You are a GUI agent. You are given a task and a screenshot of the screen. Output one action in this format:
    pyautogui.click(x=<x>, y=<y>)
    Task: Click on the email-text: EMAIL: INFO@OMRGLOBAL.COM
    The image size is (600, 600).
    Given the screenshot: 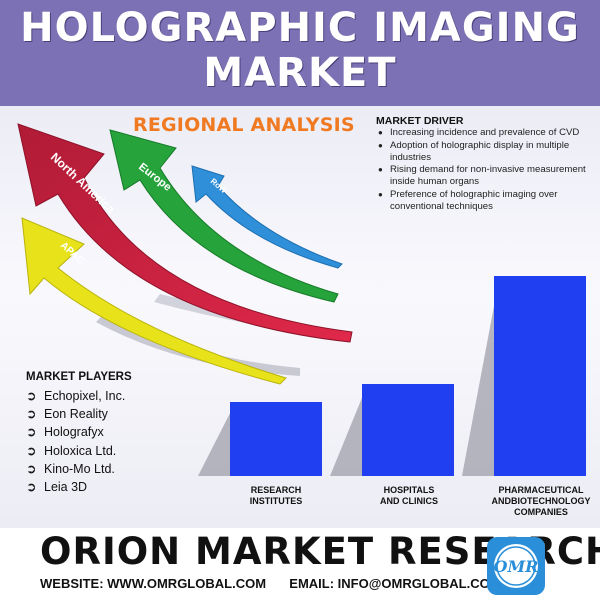 What is the action you would take?
    pyautogui.click(x=395, y=583)
    